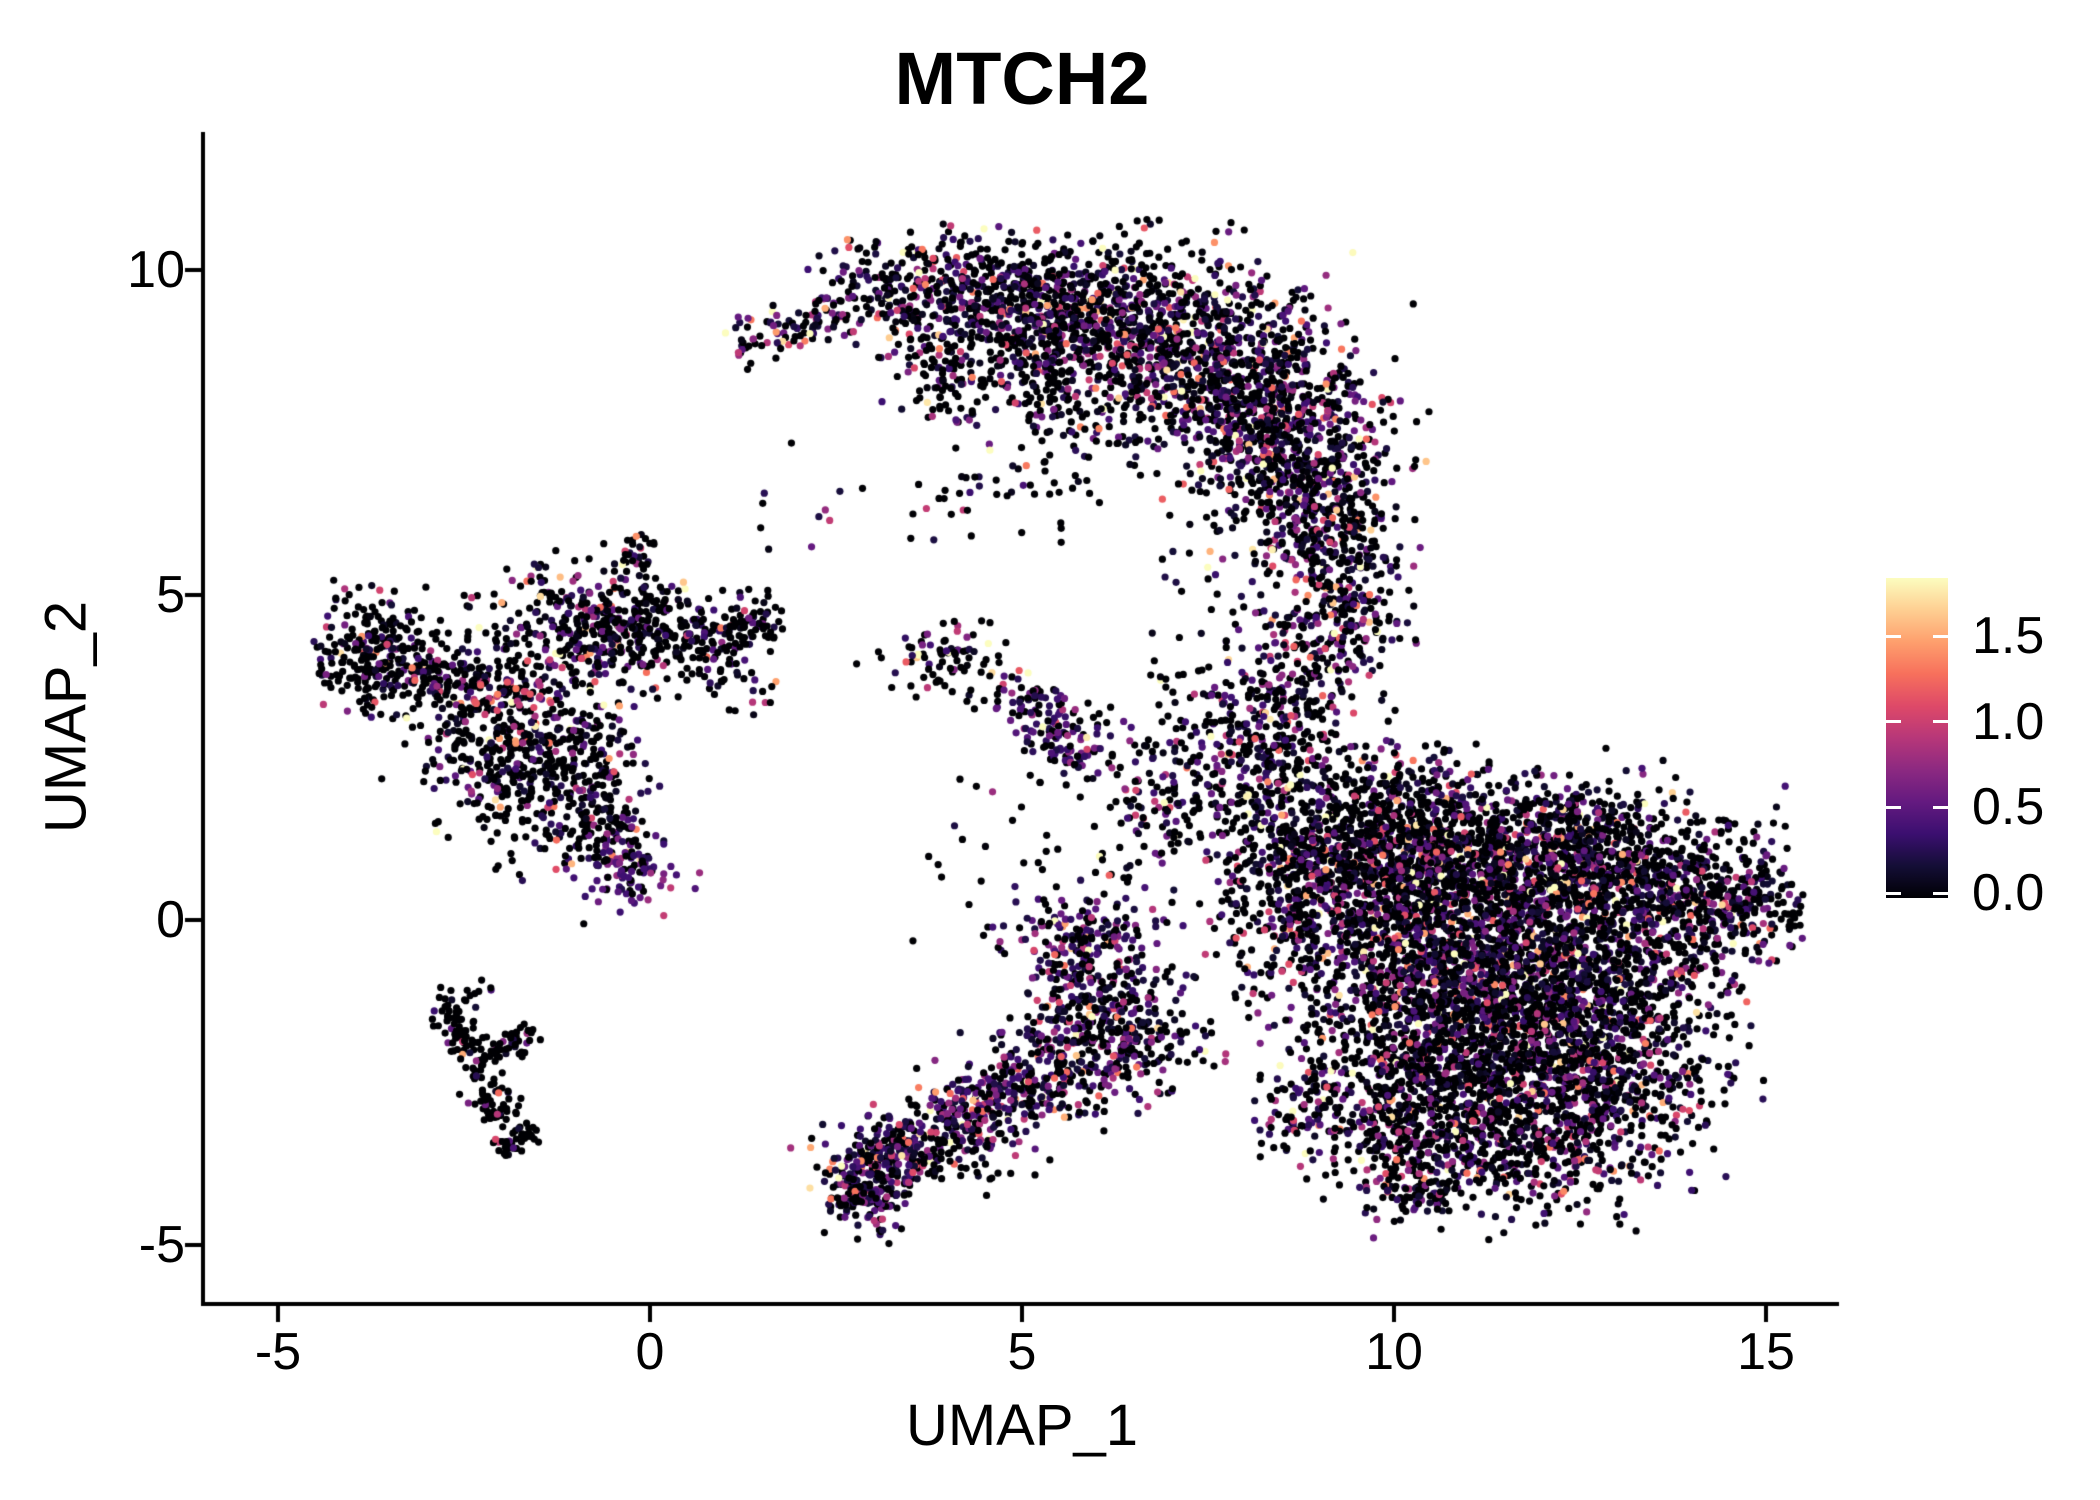  What do you see at coordinates (66, 717) in the screenshot?
I see `y-axis-title: UMAP_2` at bounding box center [66, 717].